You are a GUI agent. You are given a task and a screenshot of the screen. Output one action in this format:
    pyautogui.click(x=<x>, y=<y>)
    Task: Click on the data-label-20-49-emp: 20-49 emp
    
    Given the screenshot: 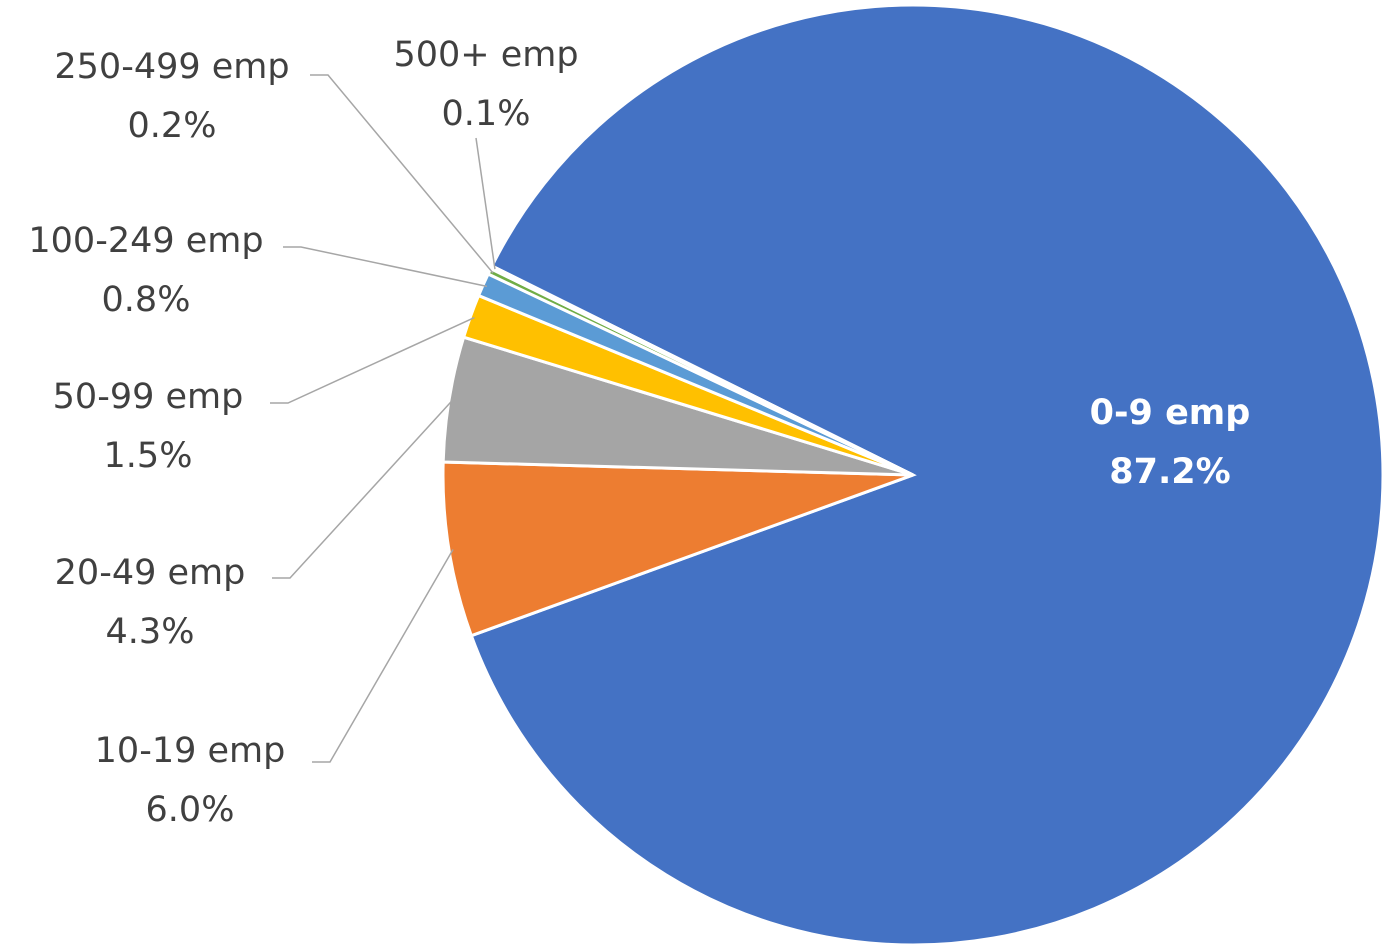 What is the action you would take?
    pyautogui.click(x=150, y=573)
    